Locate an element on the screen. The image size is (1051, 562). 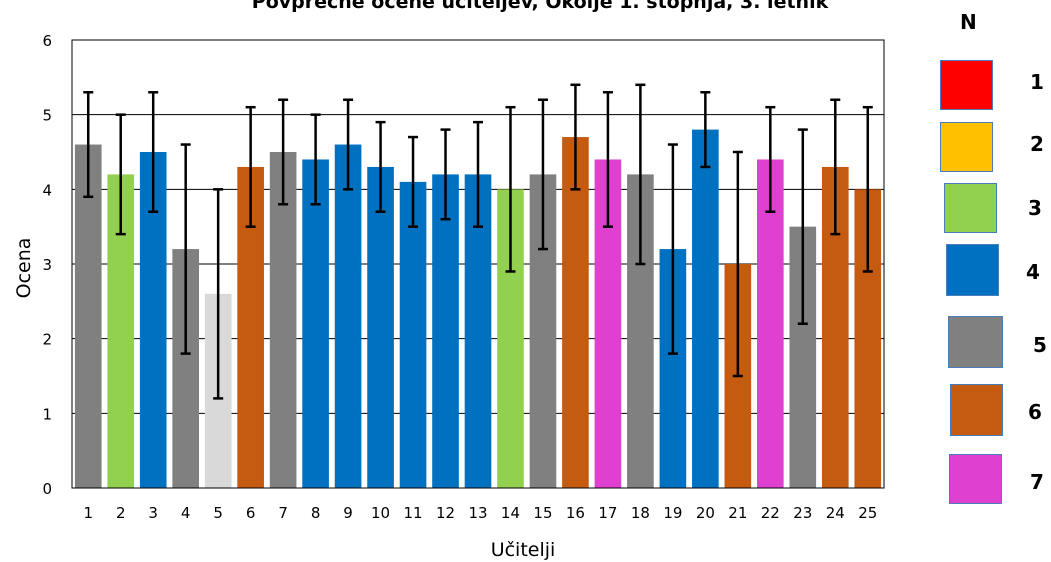
y-tick-label: 4 is located at coordinates (47, 190).